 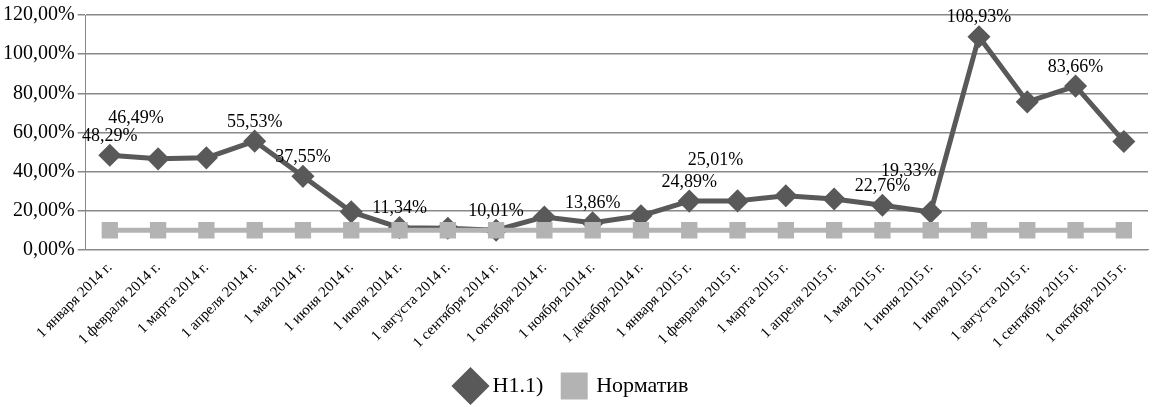 I want to click on y-tick-label: 100,00%, so click(x=38, y=52).